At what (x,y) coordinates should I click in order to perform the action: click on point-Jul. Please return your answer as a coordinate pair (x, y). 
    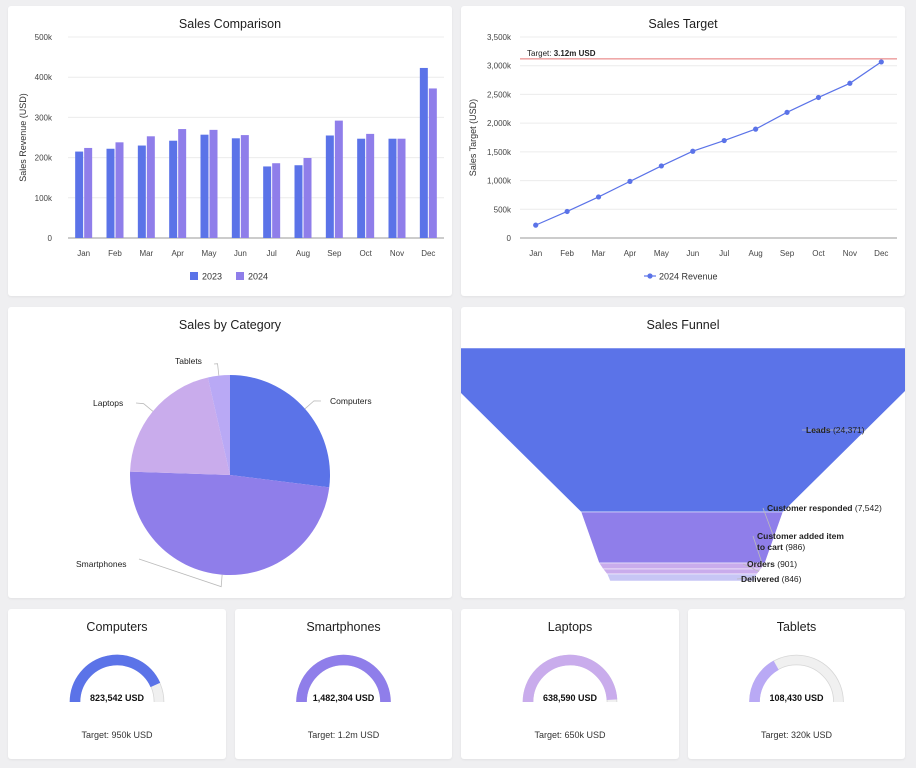
    Looking at the image, I should click on (724, 140).